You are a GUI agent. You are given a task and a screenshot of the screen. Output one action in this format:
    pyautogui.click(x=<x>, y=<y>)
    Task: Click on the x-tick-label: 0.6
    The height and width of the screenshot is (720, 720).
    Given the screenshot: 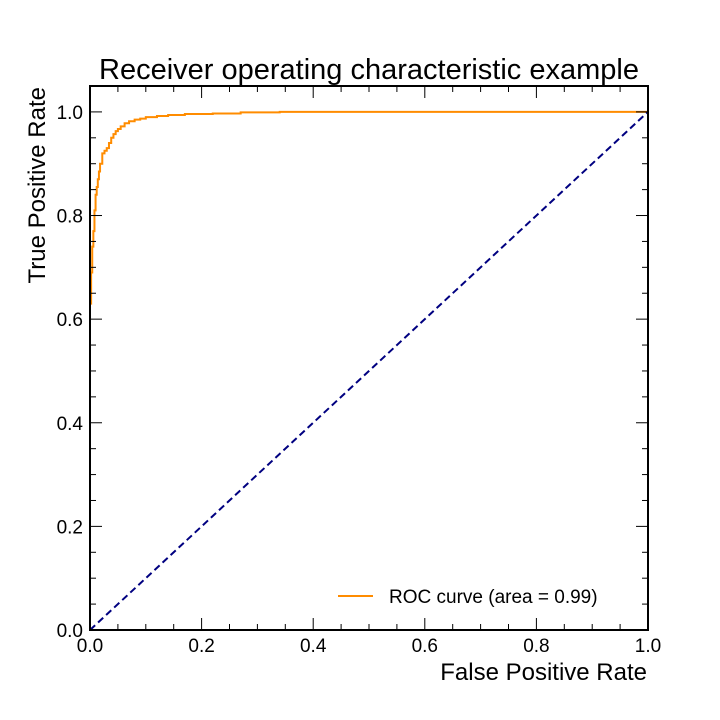 What is the action you would take?
    pyautogui.click(x=425, y=646)
    